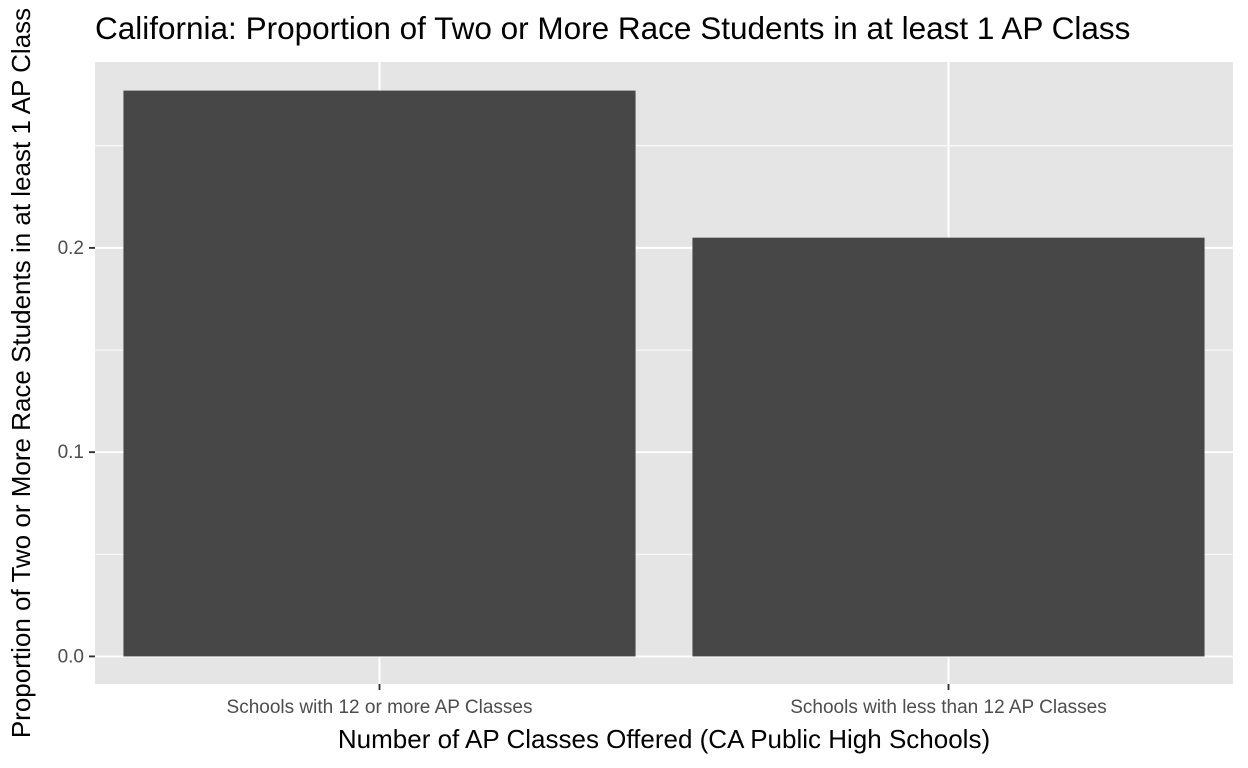  I want to click on x-tick-label: Schools with less than 12 AP Classes, so click(948, 707).